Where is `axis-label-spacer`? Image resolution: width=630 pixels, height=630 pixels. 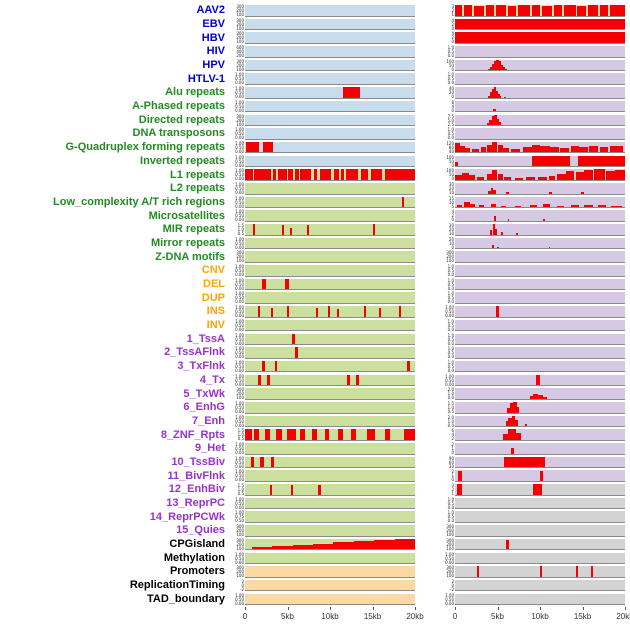
axis-label-spacer is located at coordinates (114, 616).